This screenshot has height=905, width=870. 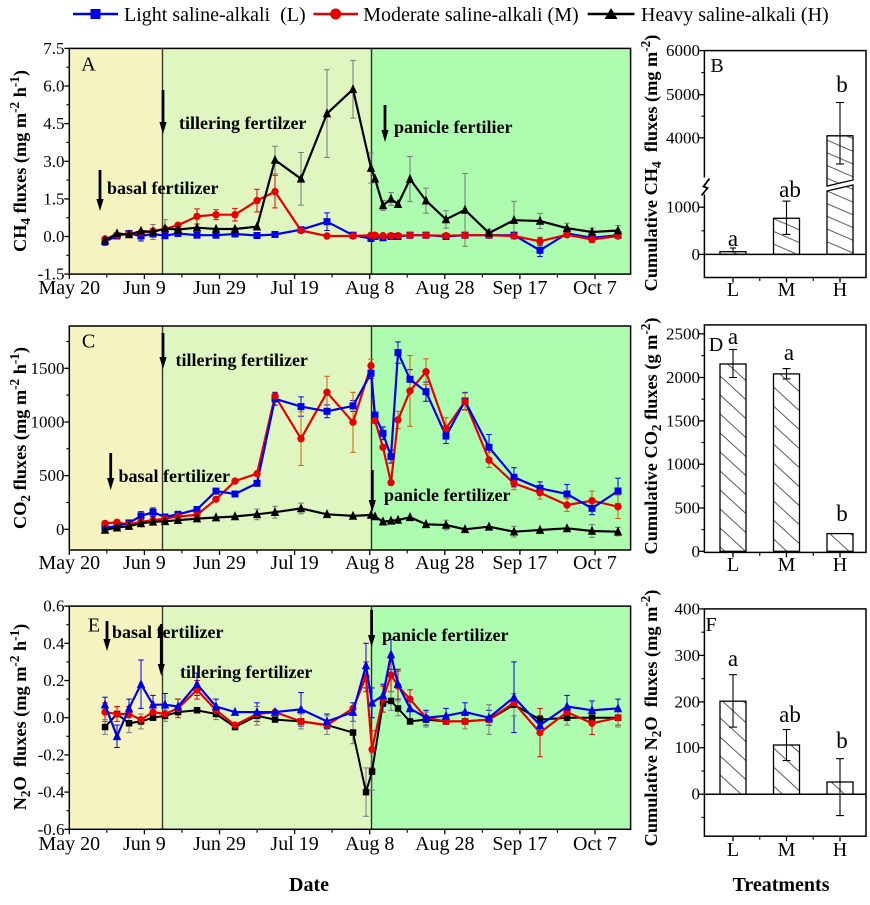 What do you see at coordinates (20, 161) in the screenshot?
I see `svg-text: CH4 fluxes (mg m-2 h-1)` at bounding box center [20, 161].